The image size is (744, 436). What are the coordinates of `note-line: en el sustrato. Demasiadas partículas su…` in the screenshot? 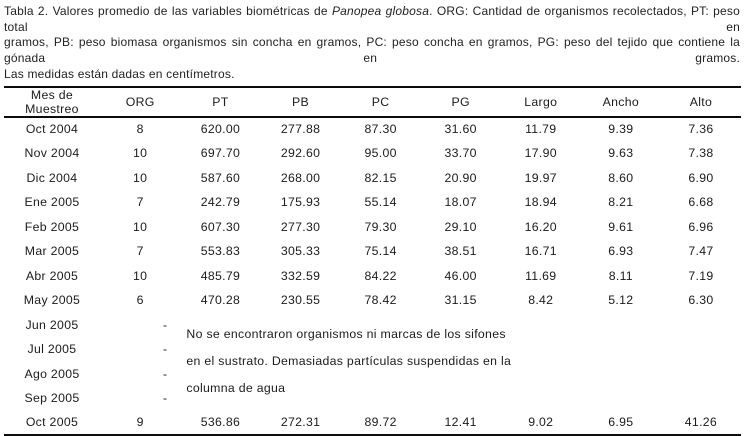 It's located at (349, 361).